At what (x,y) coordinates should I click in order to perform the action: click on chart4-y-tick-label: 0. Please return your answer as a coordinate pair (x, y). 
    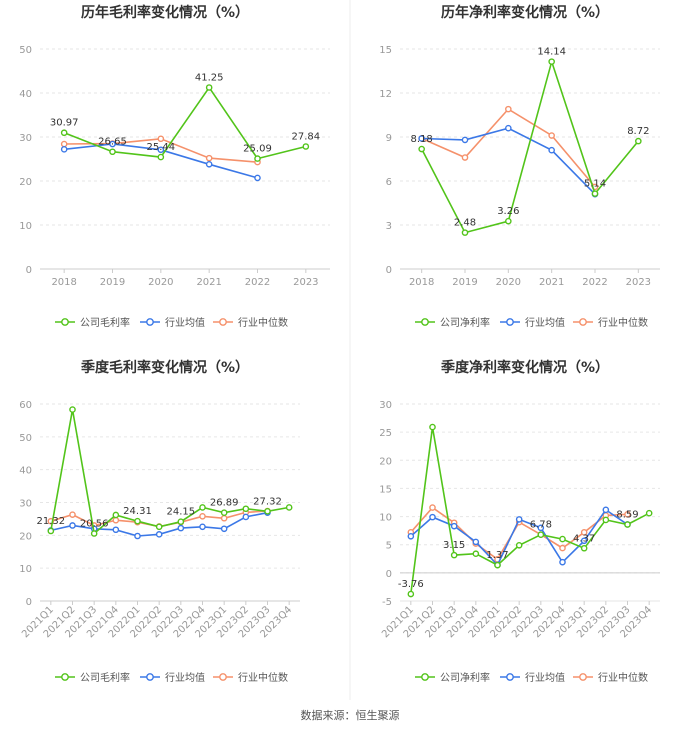
    Looking at the image, I should click on (389, 574).